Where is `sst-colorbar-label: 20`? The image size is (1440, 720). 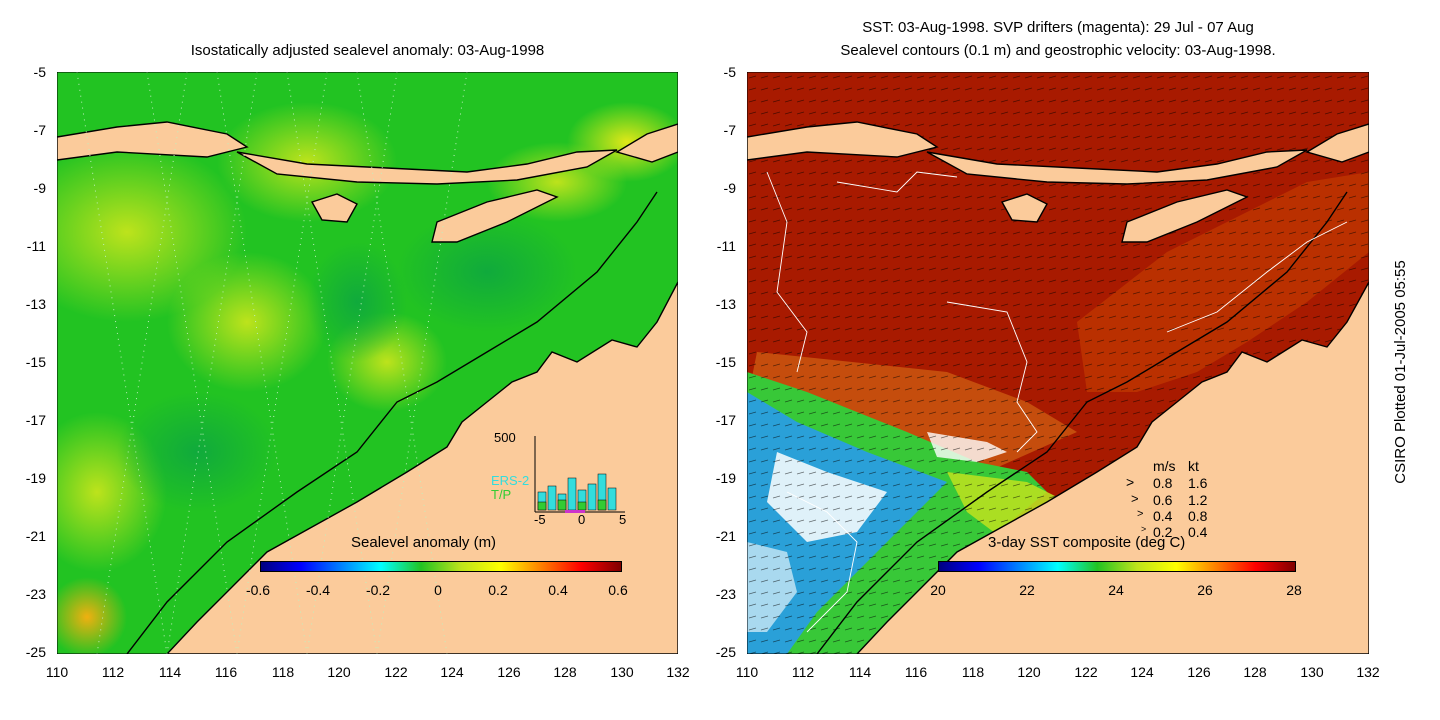
sst-colorbar-label: 20 is located at coordinates (938, 590).